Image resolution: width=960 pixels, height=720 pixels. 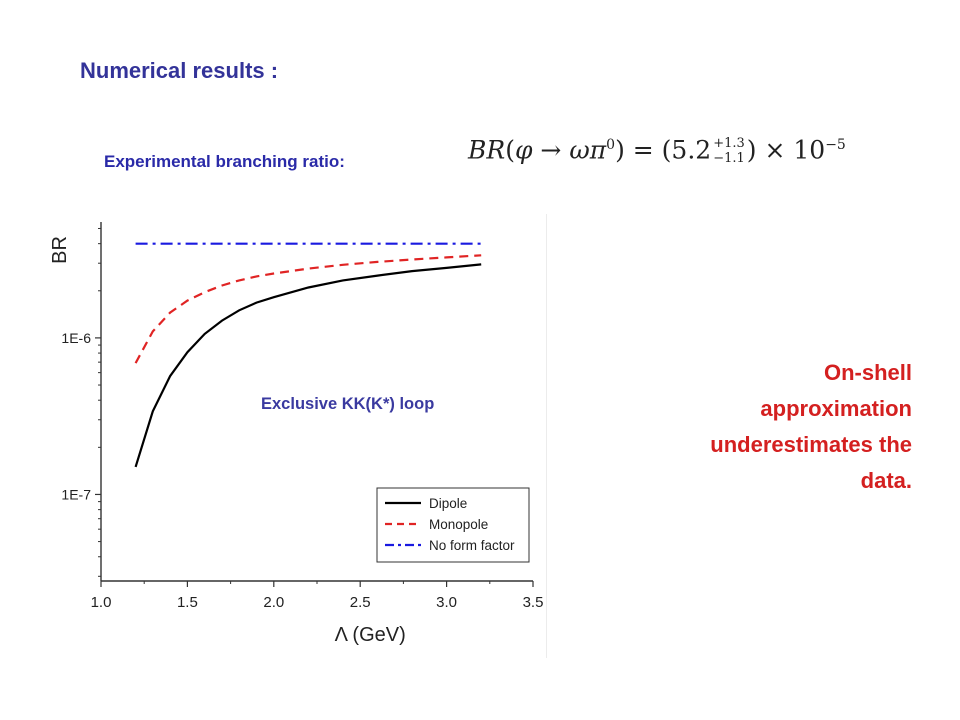 I want to click on x-tick-label: 2.0, so click(x=273, y=602).